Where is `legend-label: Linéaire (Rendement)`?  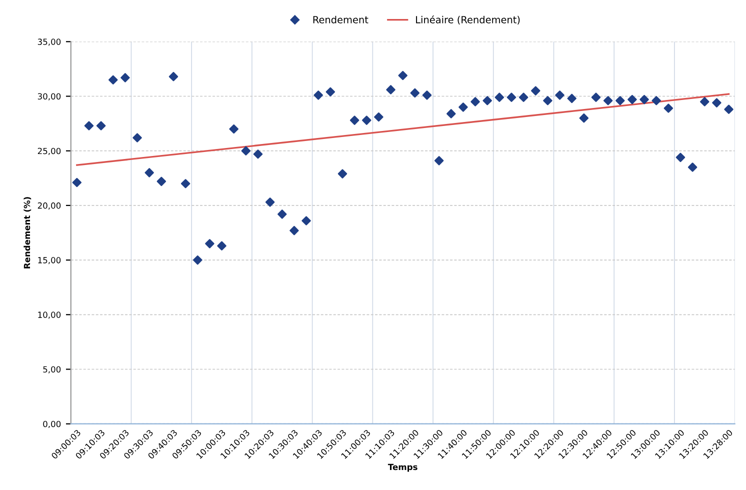
legend-label: Linéaire (Rendement) is located at coordinates (468, 20).